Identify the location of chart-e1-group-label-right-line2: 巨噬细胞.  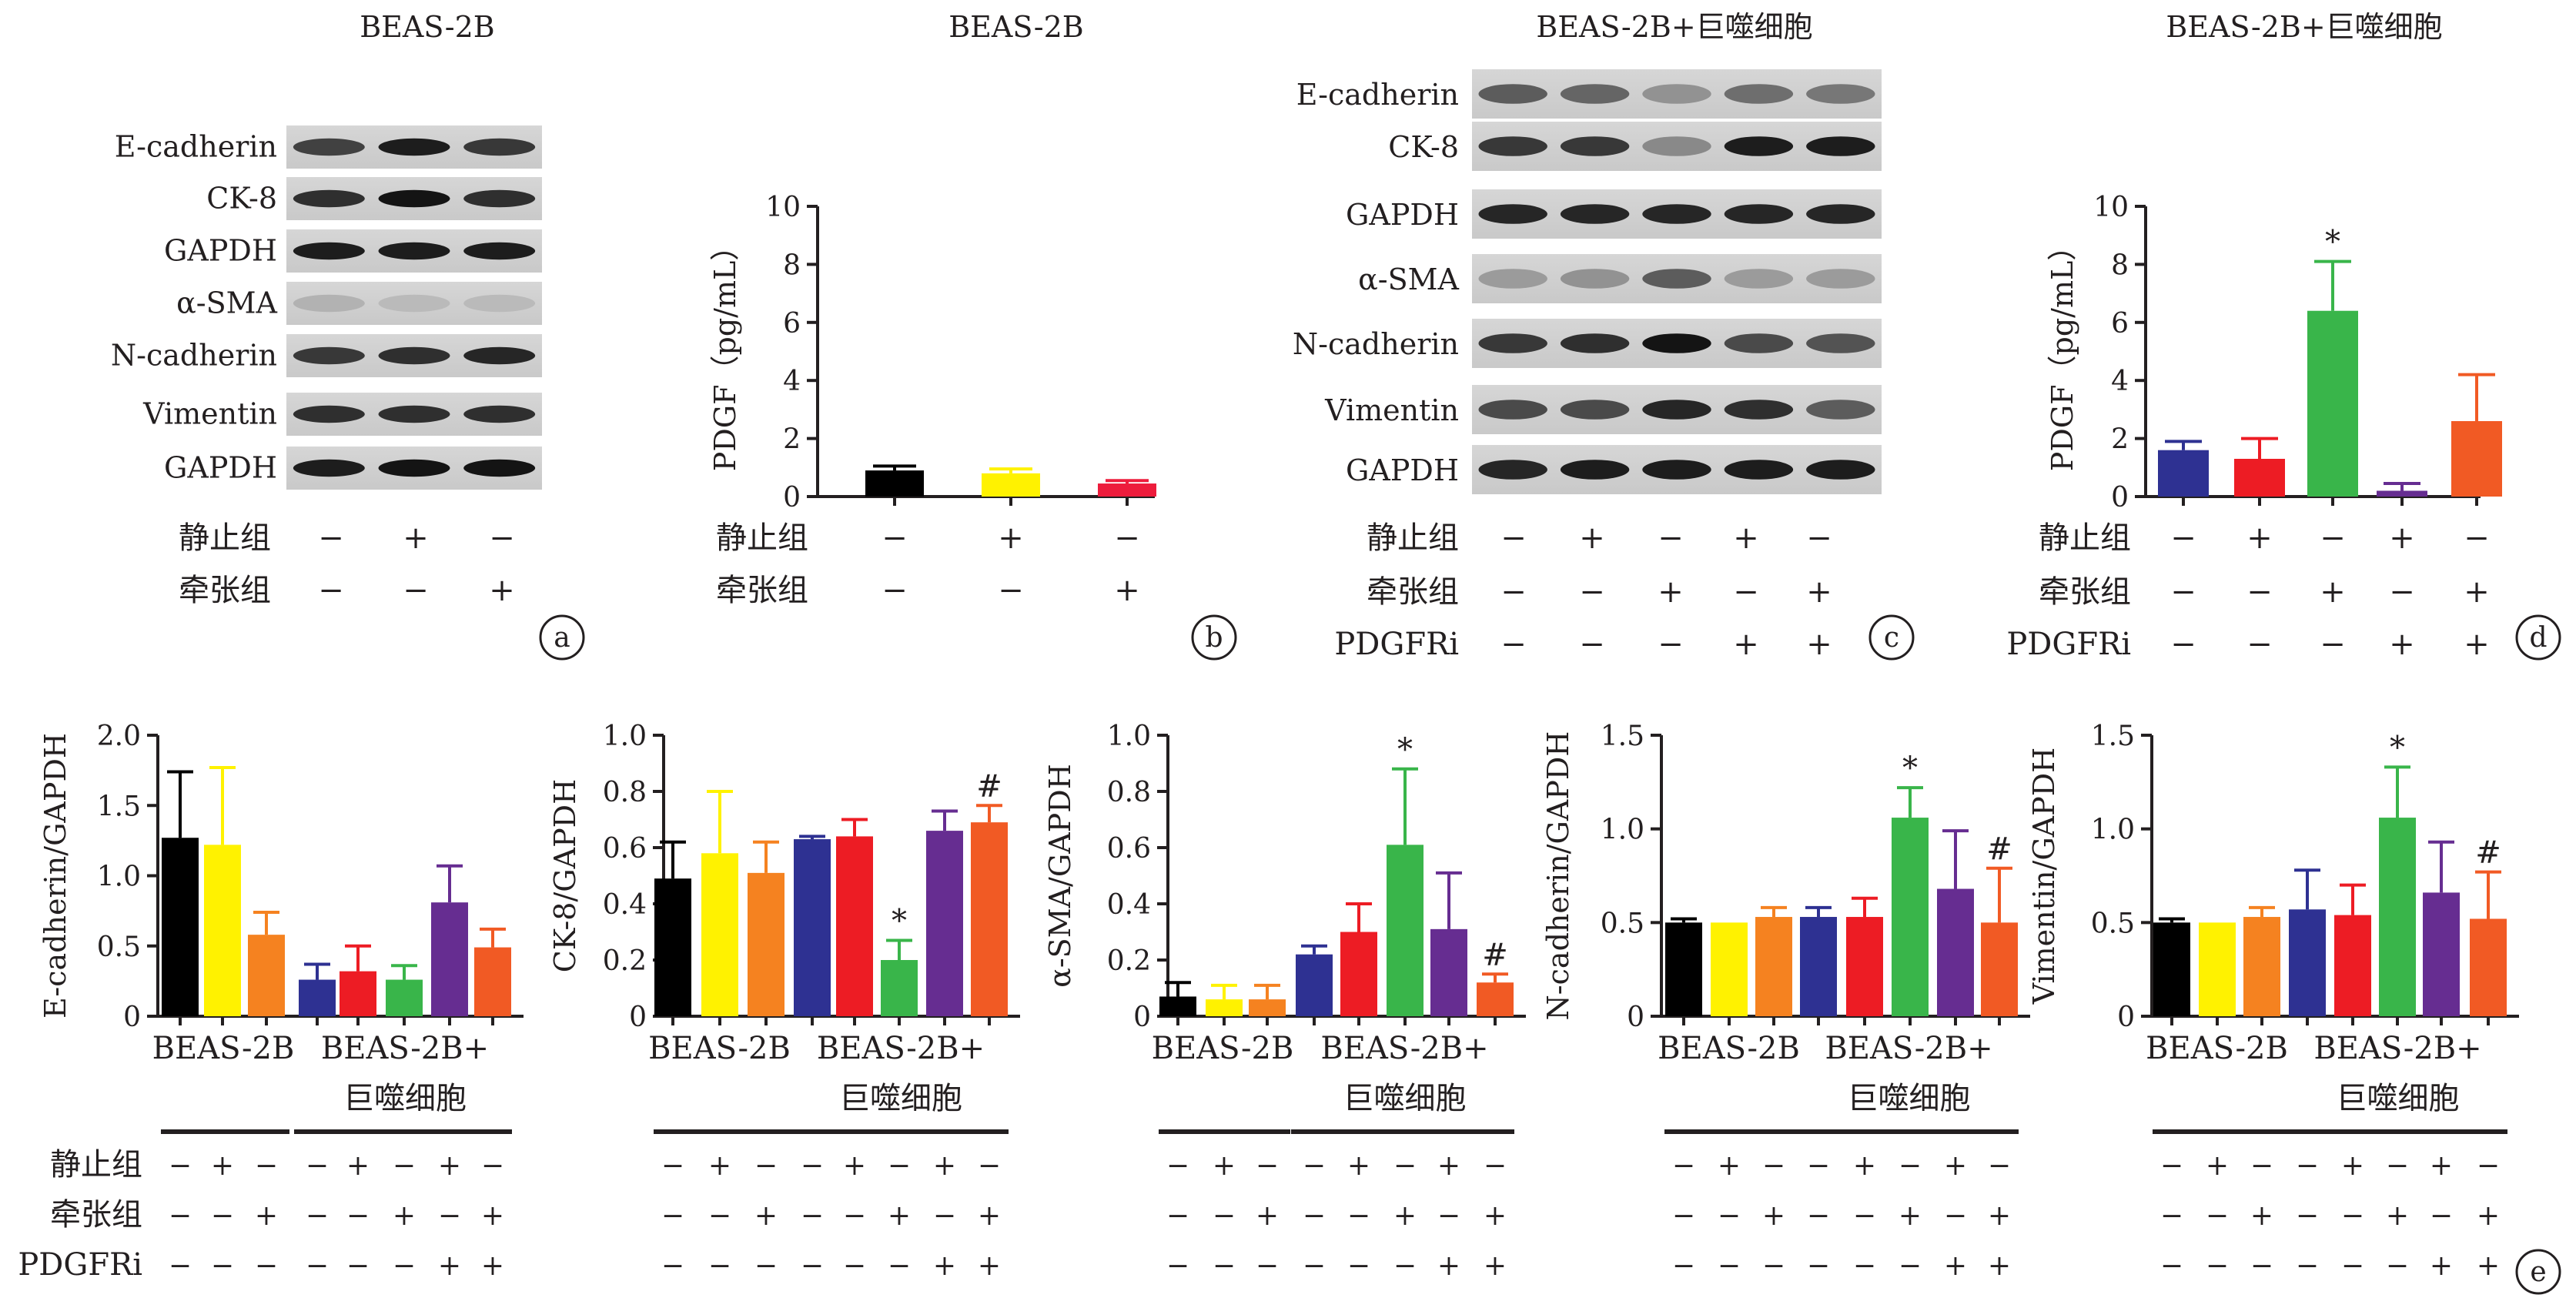
(405, 1098).